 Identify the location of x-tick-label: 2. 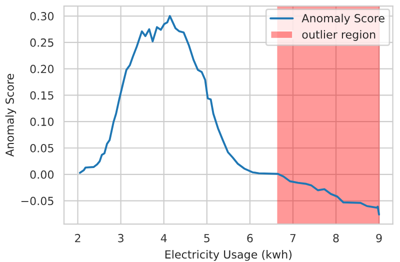
(77, 238).